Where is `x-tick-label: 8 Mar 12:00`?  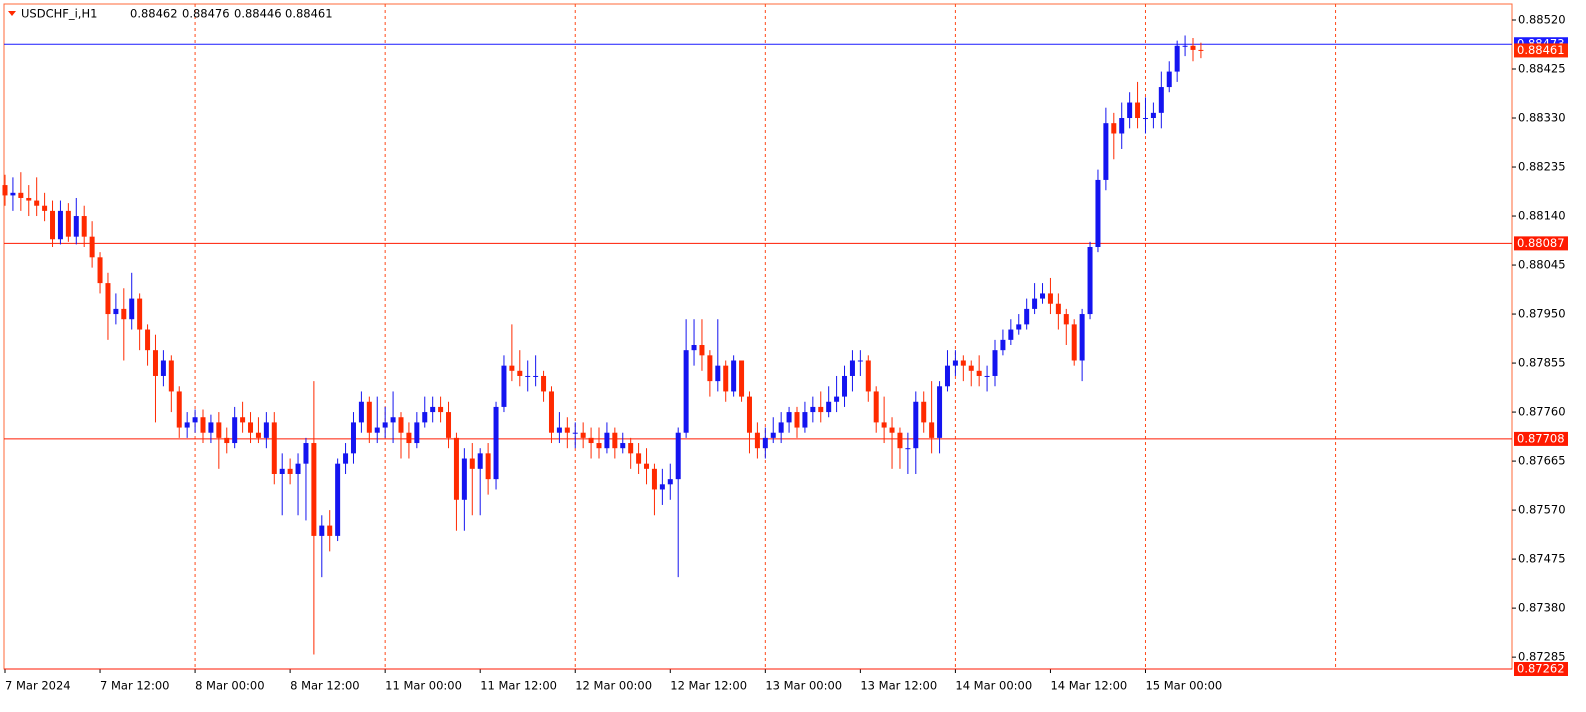
x-tick-label: 8 Mar 12:00 is located at coordinates (324, 686).